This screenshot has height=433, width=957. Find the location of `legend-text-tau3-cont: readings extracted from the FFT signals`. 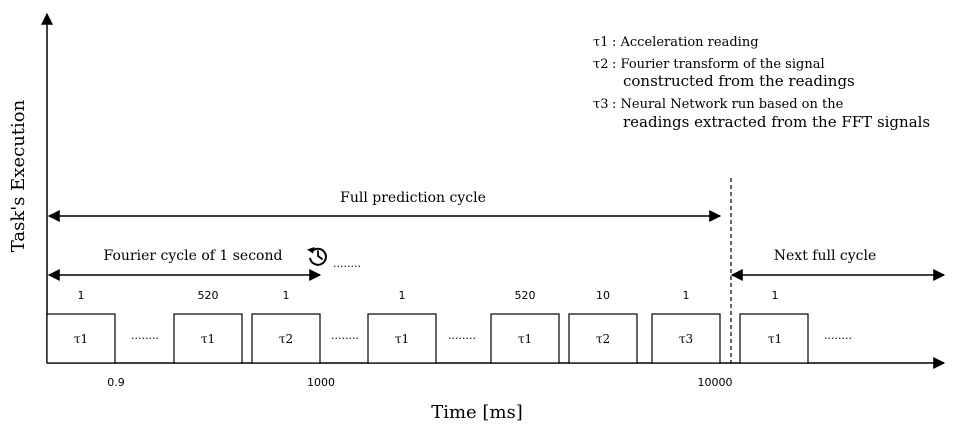

legend-text-tau3-cont: readings extracted from the FFT signals is located at coordinates (776, 122).